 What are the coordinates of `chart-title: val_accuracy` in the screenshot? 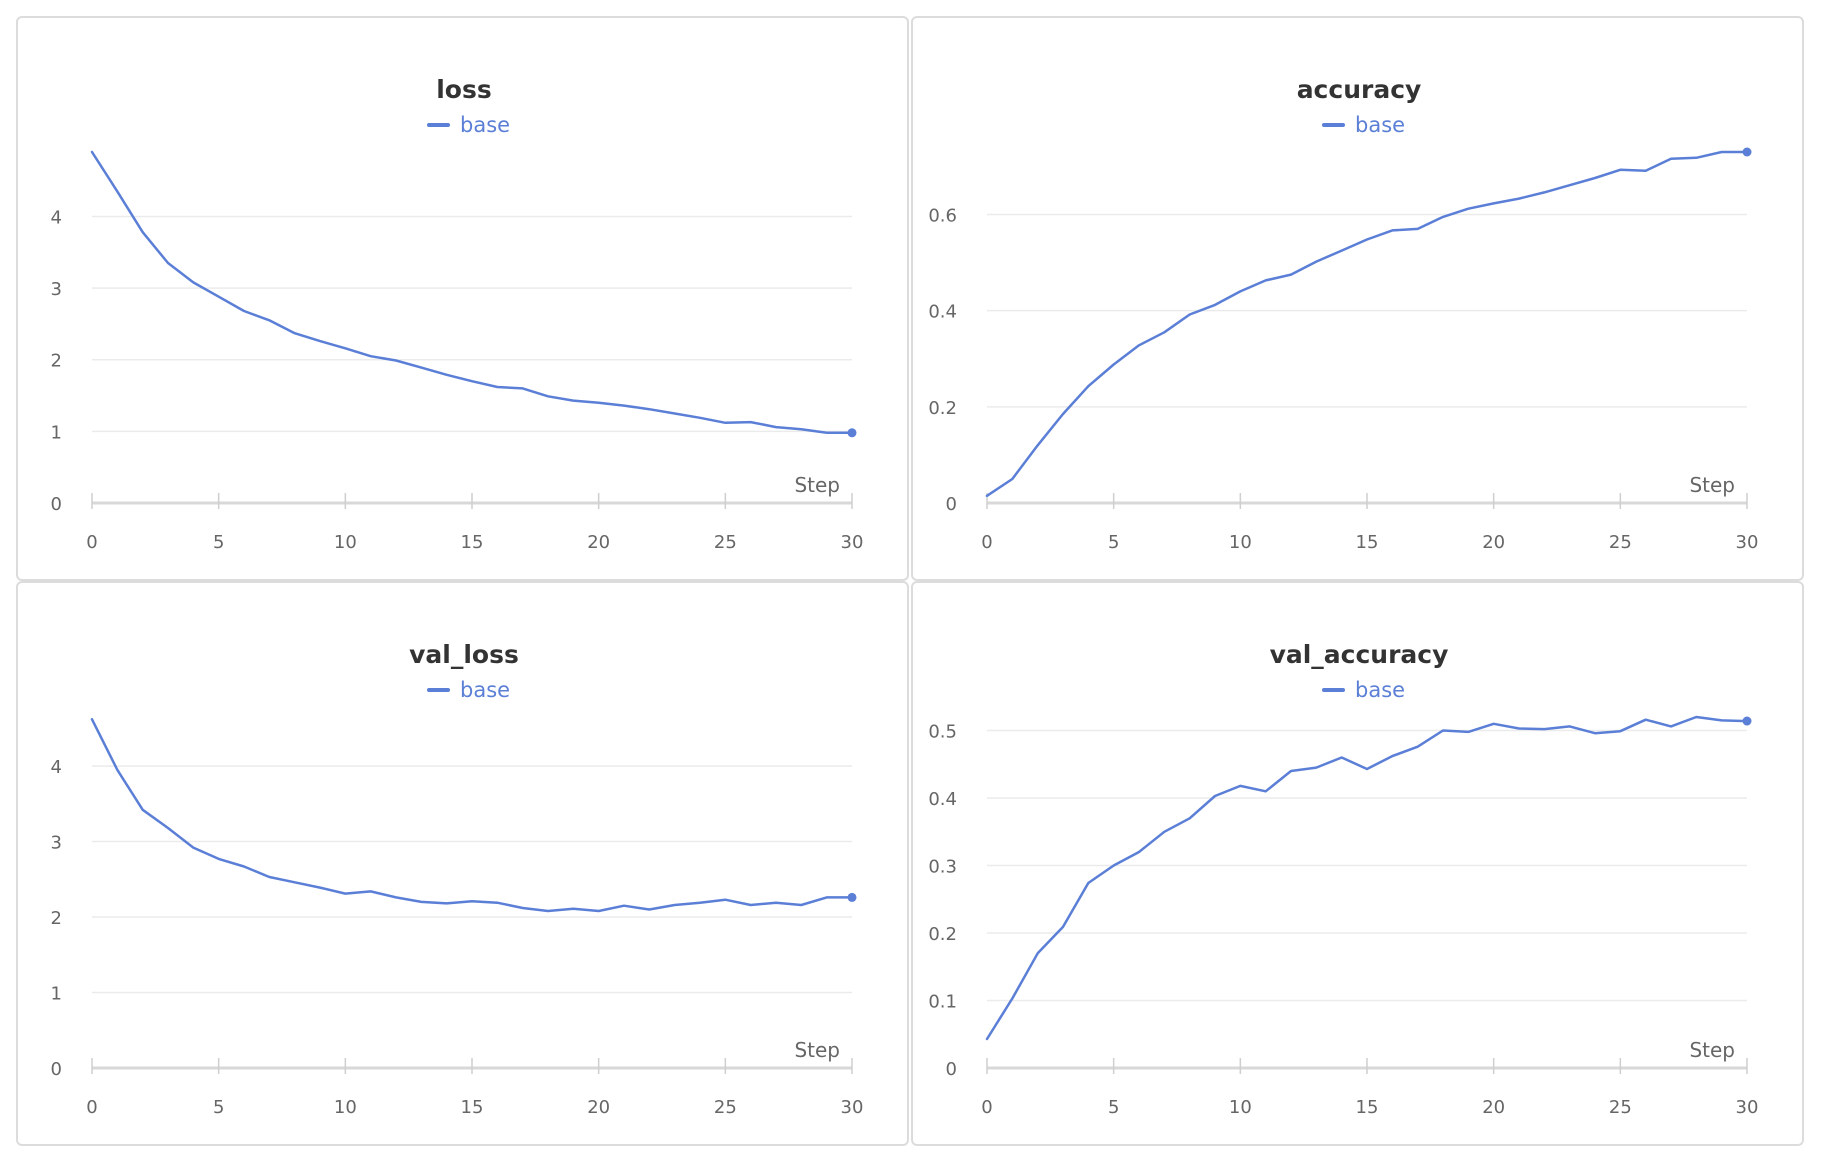 It's located at (1359, 654).